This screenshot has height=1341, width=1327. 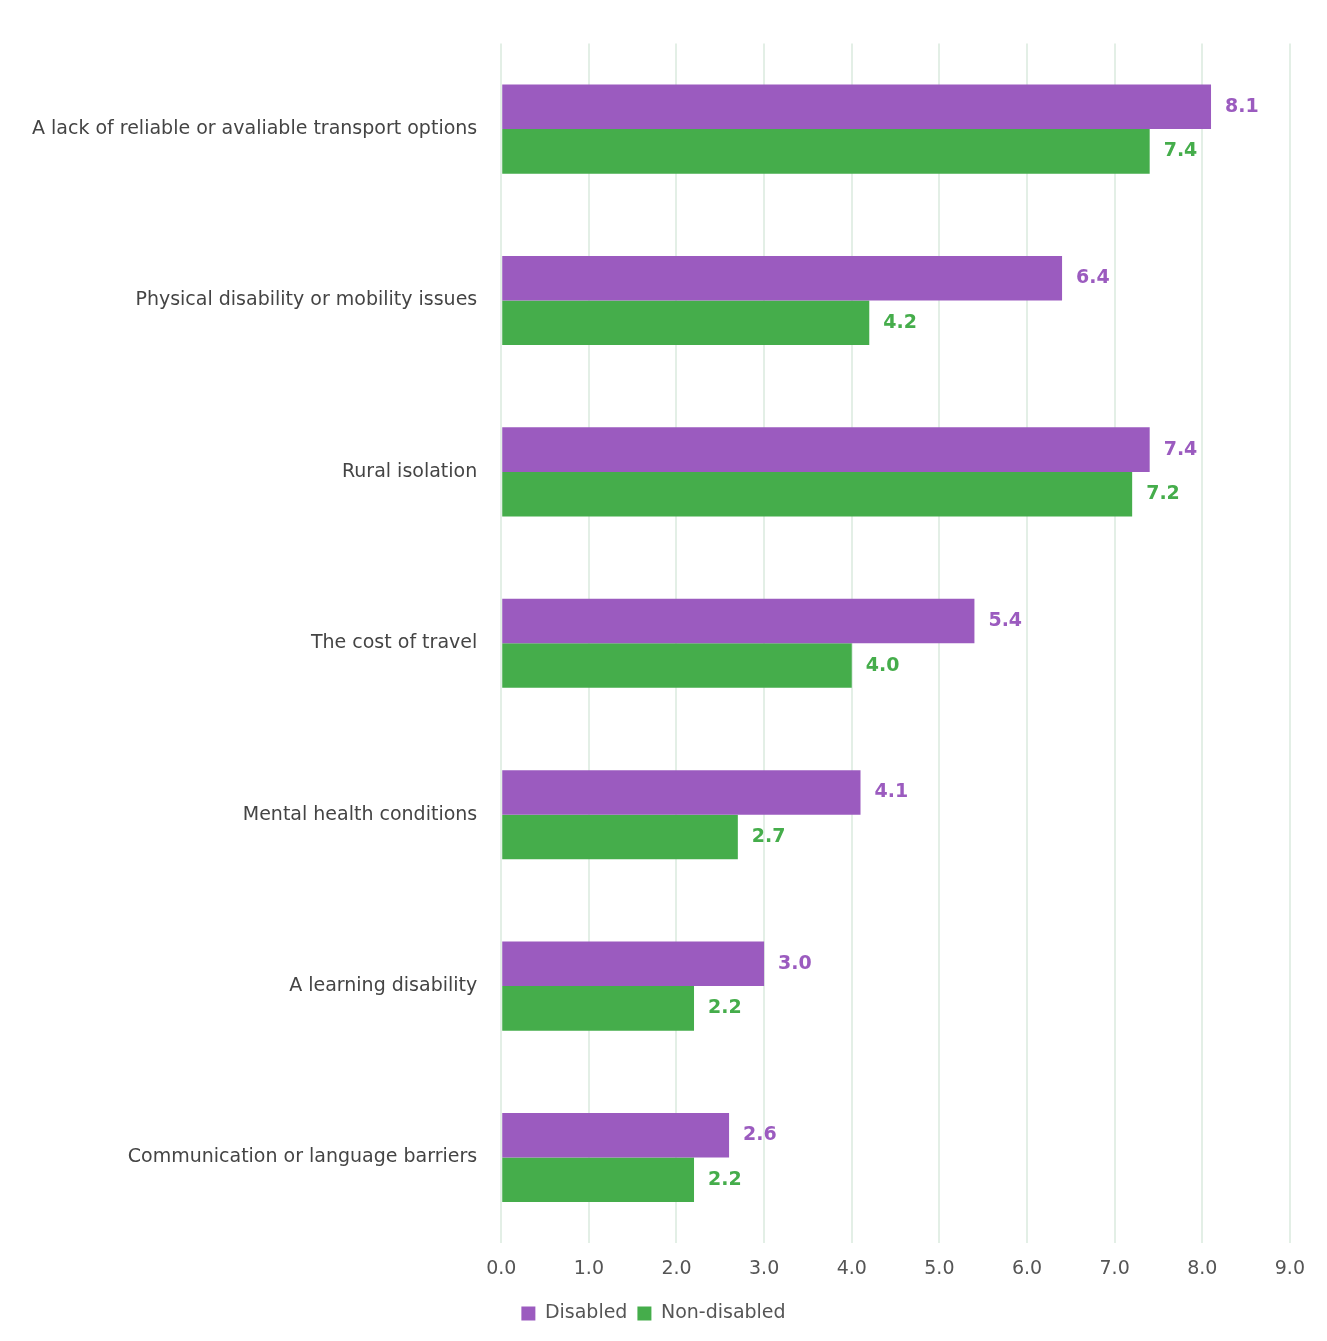 I want to click on x-tick-label: 8.0, so click(x=1202, y=1266).